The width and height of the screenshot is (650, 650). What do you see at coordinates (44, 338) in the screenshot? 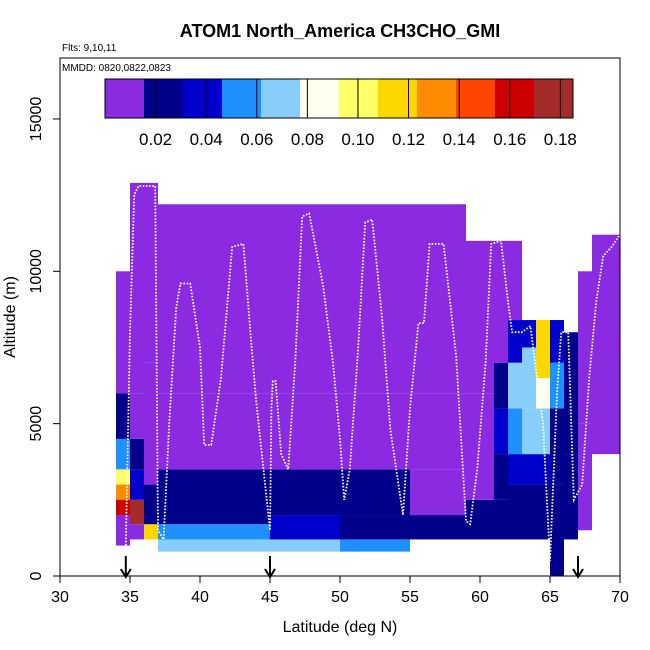
I see `y-axis: 0 5000 10000 15000` at bounding box center [44, 338].